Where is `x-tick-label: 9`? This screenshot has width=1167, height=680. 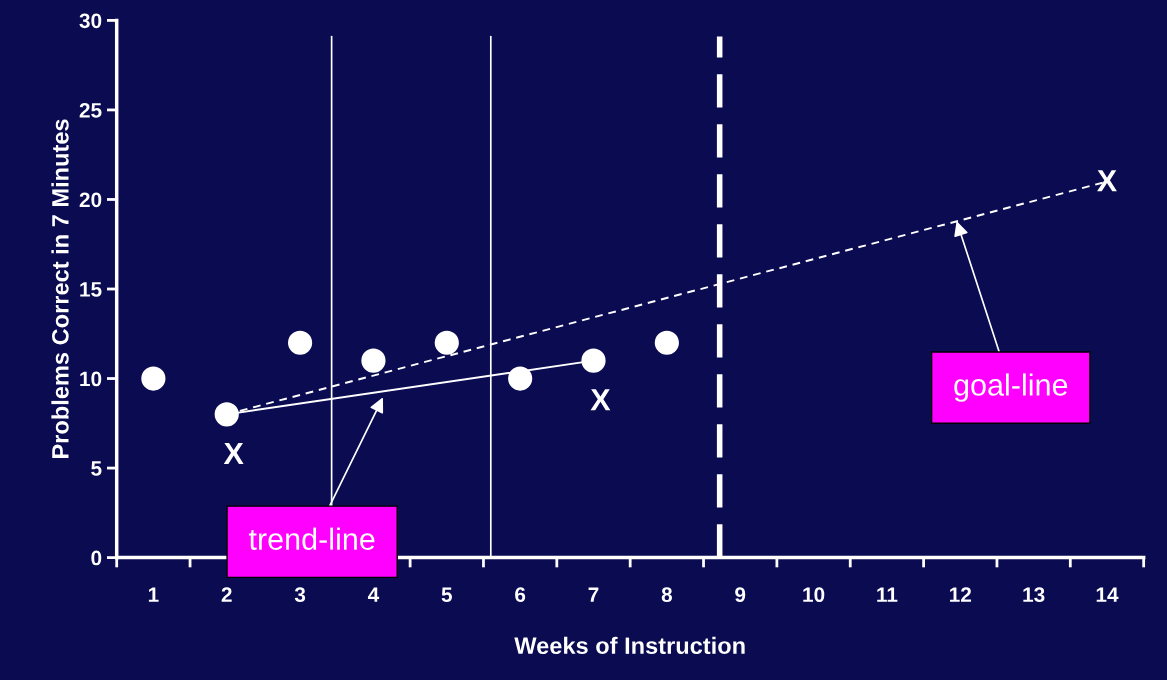
x-tick-label: 9 is located at coordinates (740, 595).